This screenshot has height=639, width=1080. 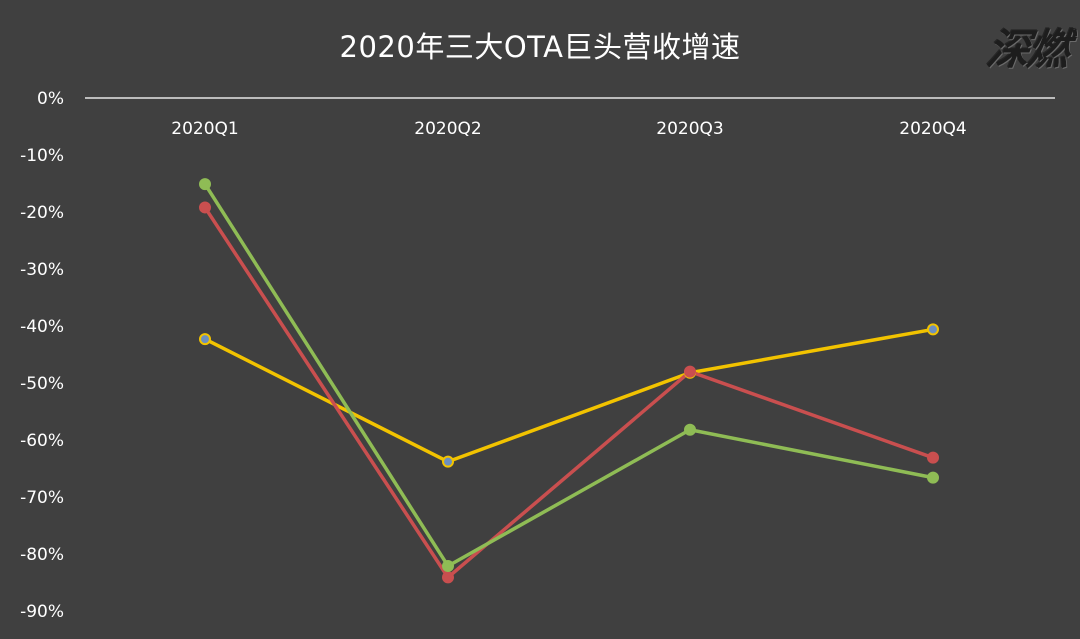 I want to click on y-tick-label: -70%, so click(x=42, y=498).